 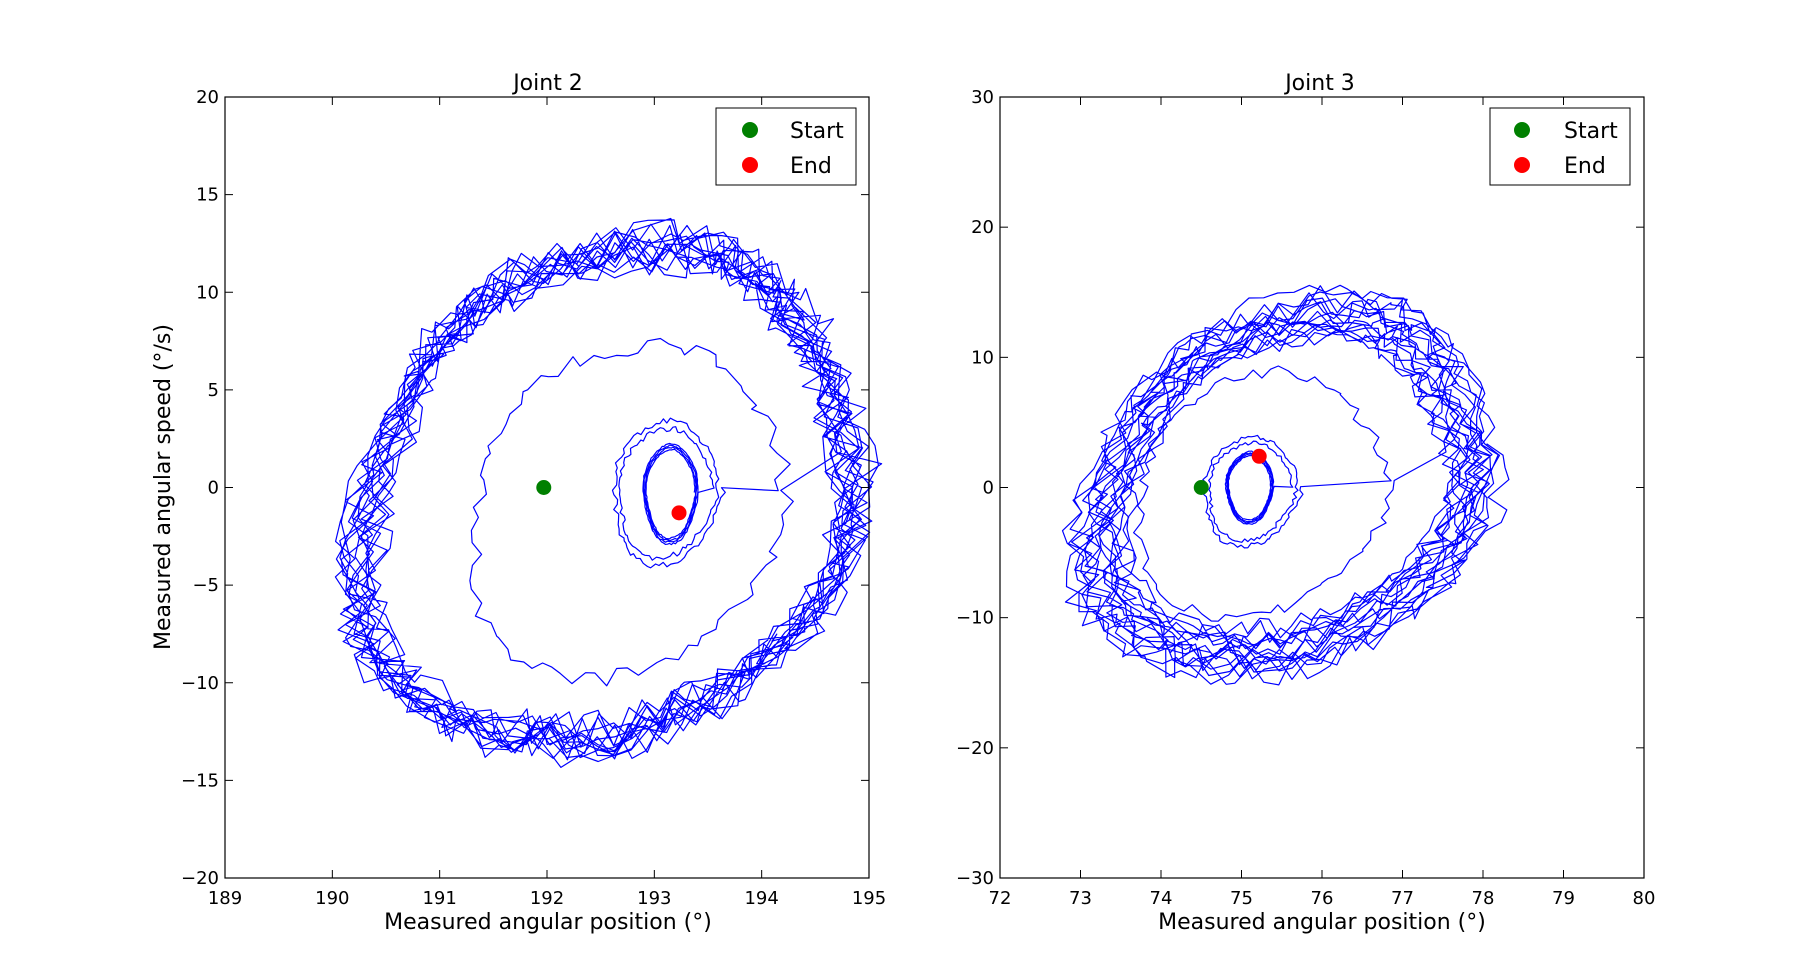 I want to click on x-tick-label: 192, so click(x=547, y=898).